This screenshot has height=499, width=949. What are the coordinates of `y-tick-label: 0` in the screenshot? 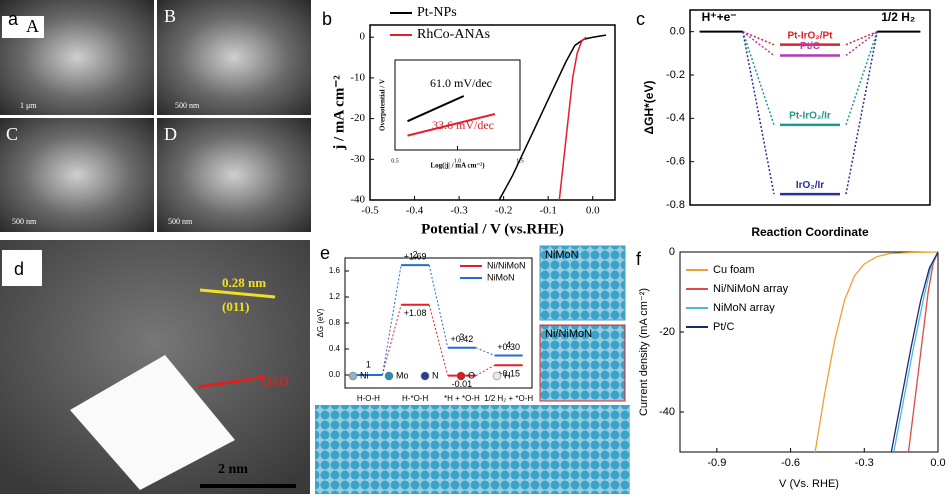 It's located at (672, 252).